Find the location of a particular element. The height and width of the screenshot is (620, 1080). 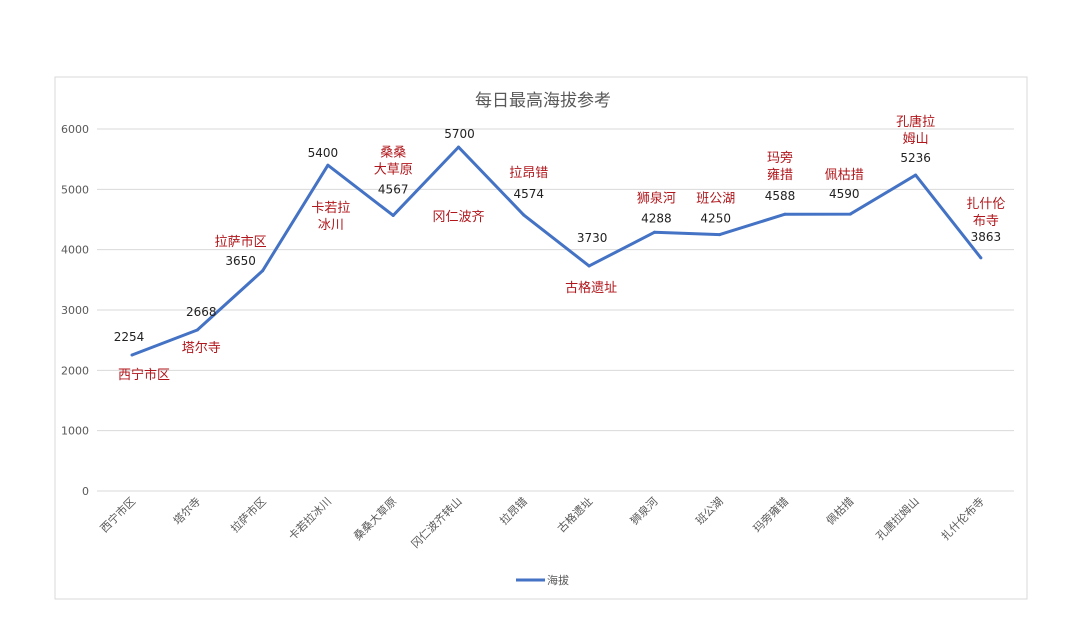

place-annotation: 古格遗址 is located at coordinates (591, 288).